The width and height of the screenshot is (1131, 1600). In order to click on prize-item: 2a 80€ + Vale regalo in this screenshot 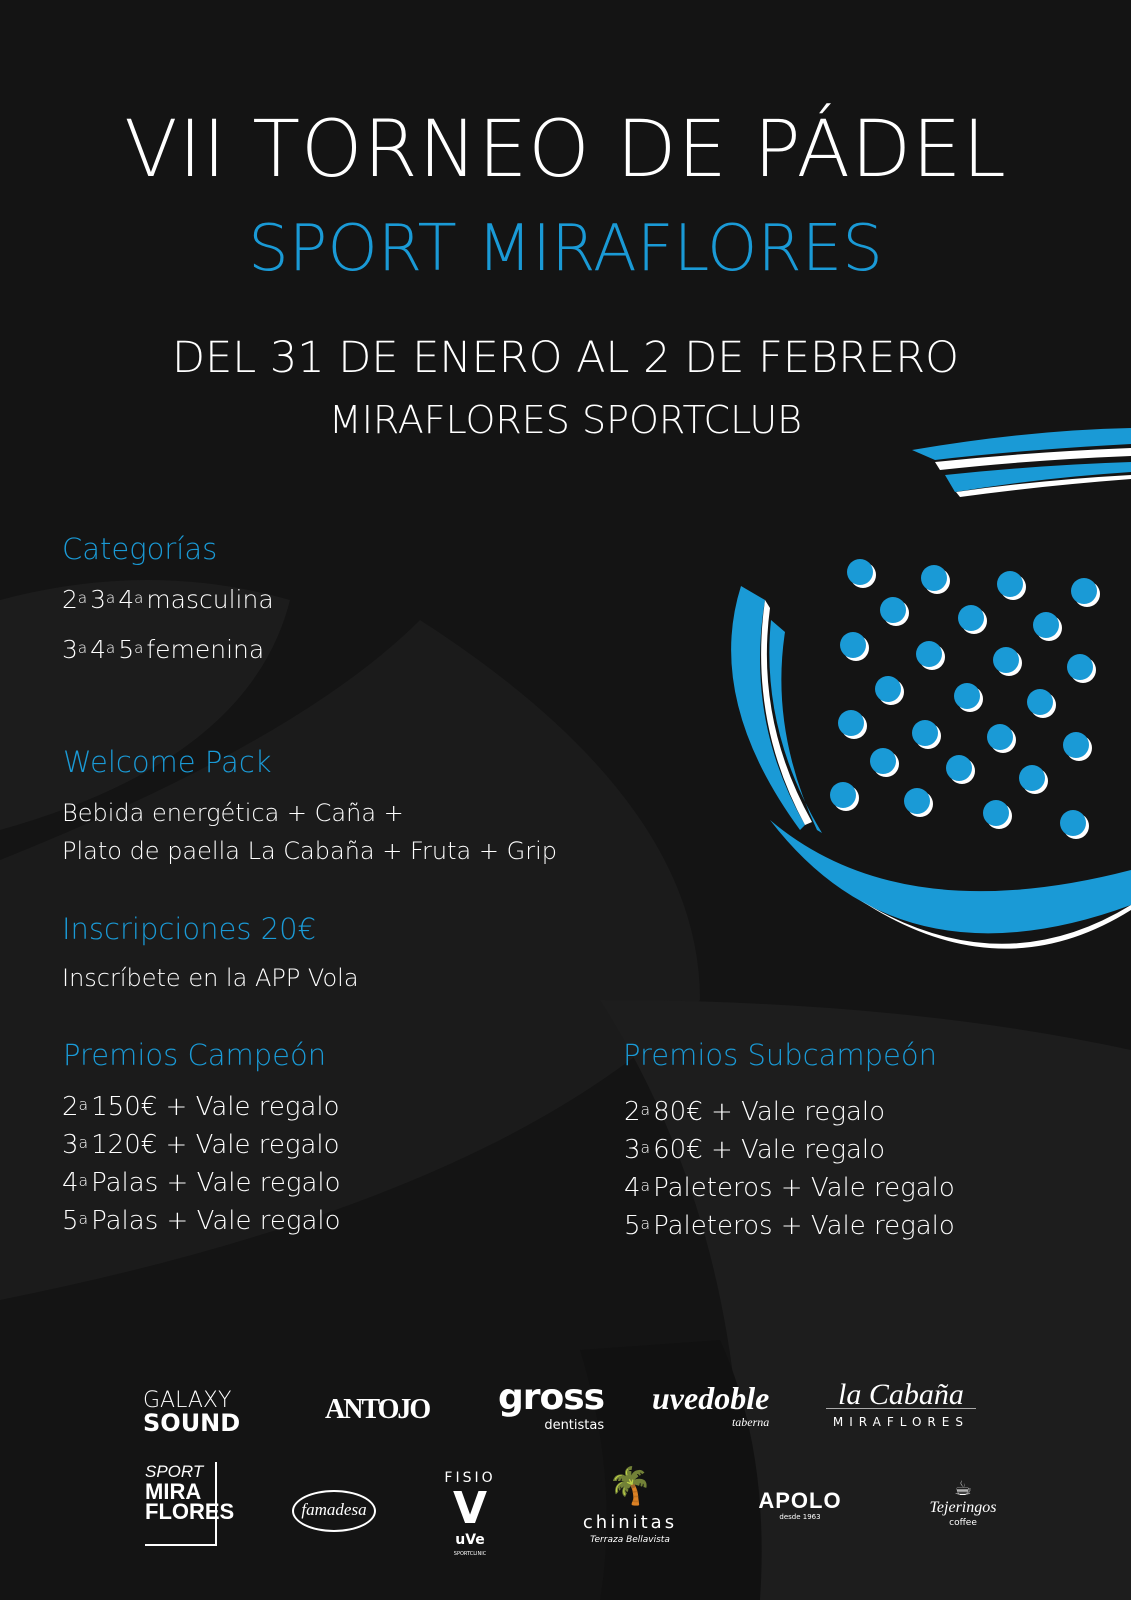, I will do `click(789, 1112)`.